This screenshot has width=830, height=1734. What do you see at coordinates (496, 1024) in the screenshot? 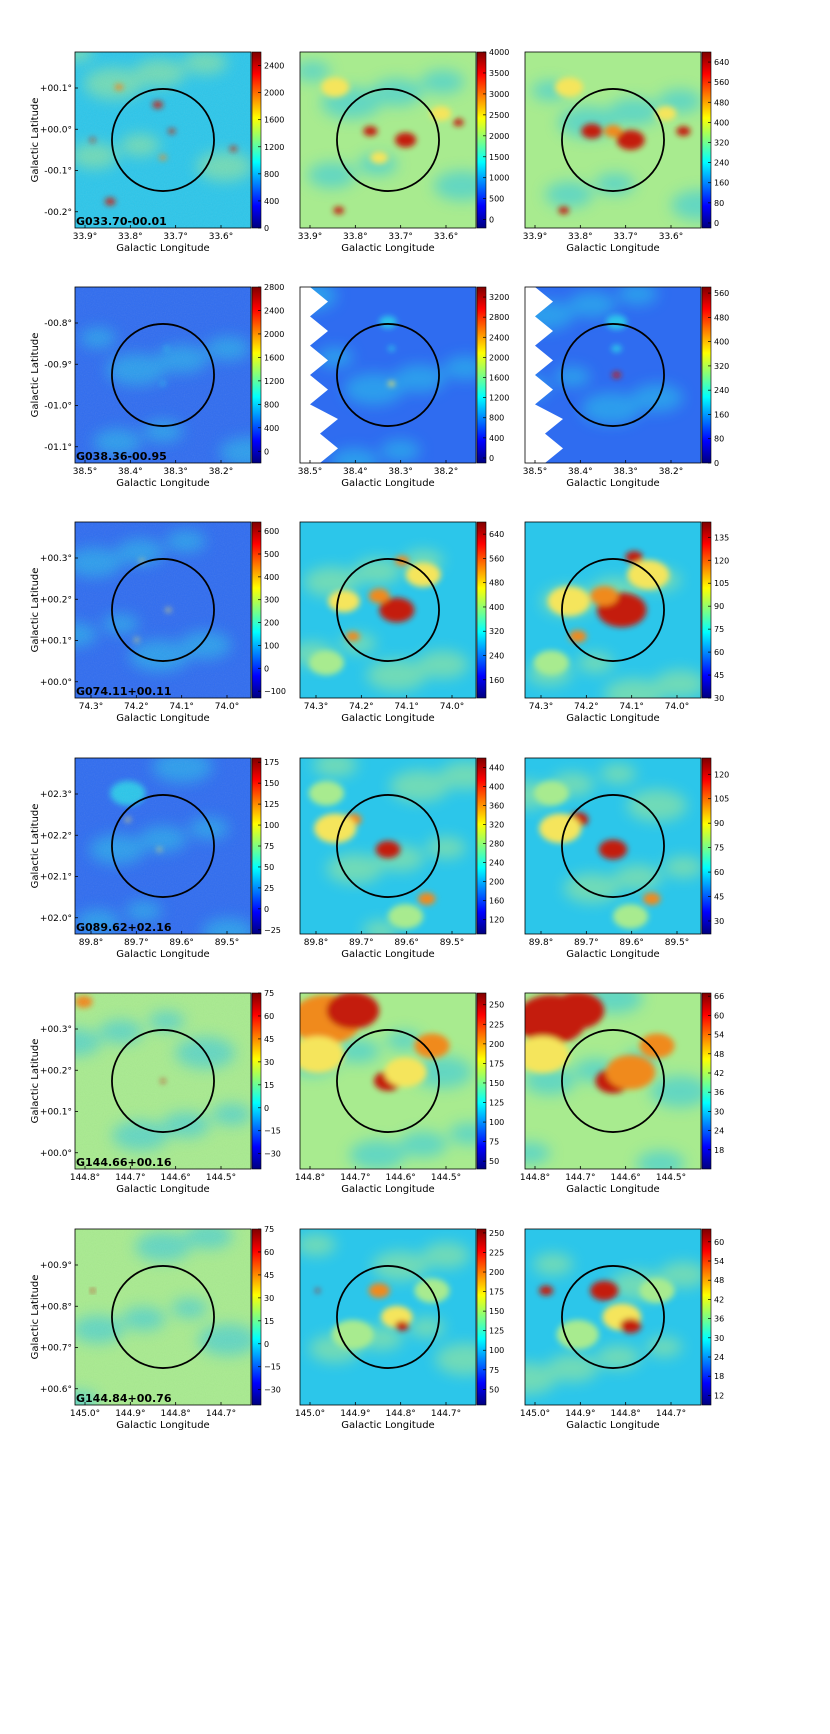
I see `colorbar-tick-label: 225` at bounding box center [496, 1024].